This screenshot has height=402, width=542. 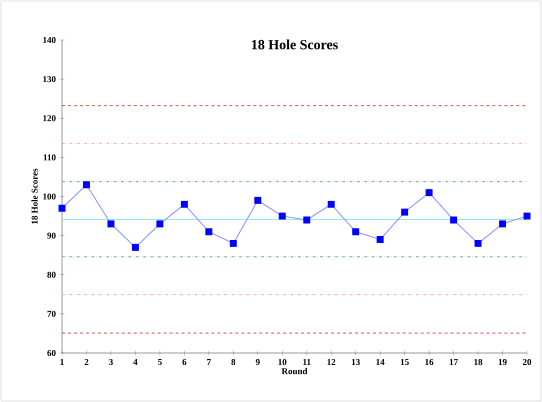 I want to click on y-tick-label: 140, so click(x=49, y=40).